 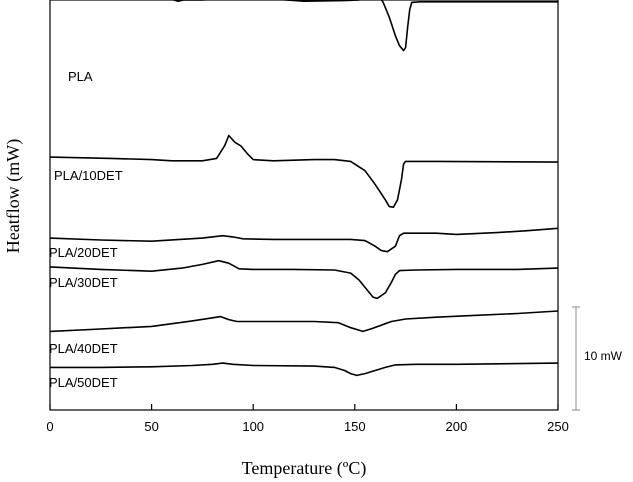 I want to click on x-axis-title: Temperature (ºC), so click(x=304, y=468).